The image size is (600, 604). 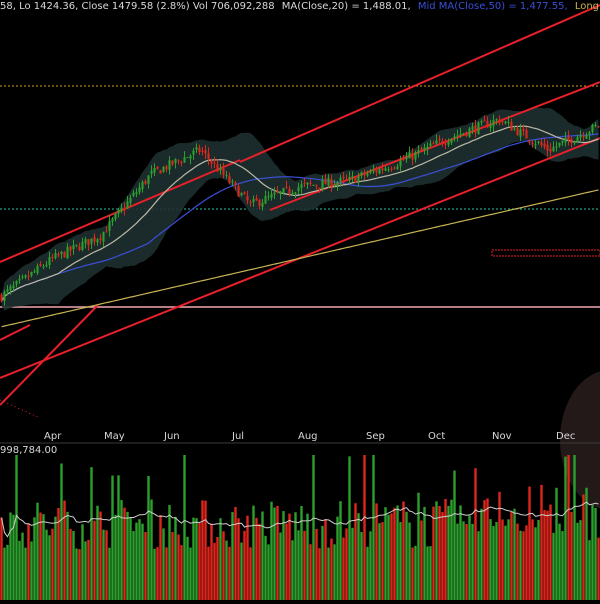 What do you see at coordinates (53, 436) in the screenshot?
I see `month-label-apr: Apr` at bounding box center [53, 436].